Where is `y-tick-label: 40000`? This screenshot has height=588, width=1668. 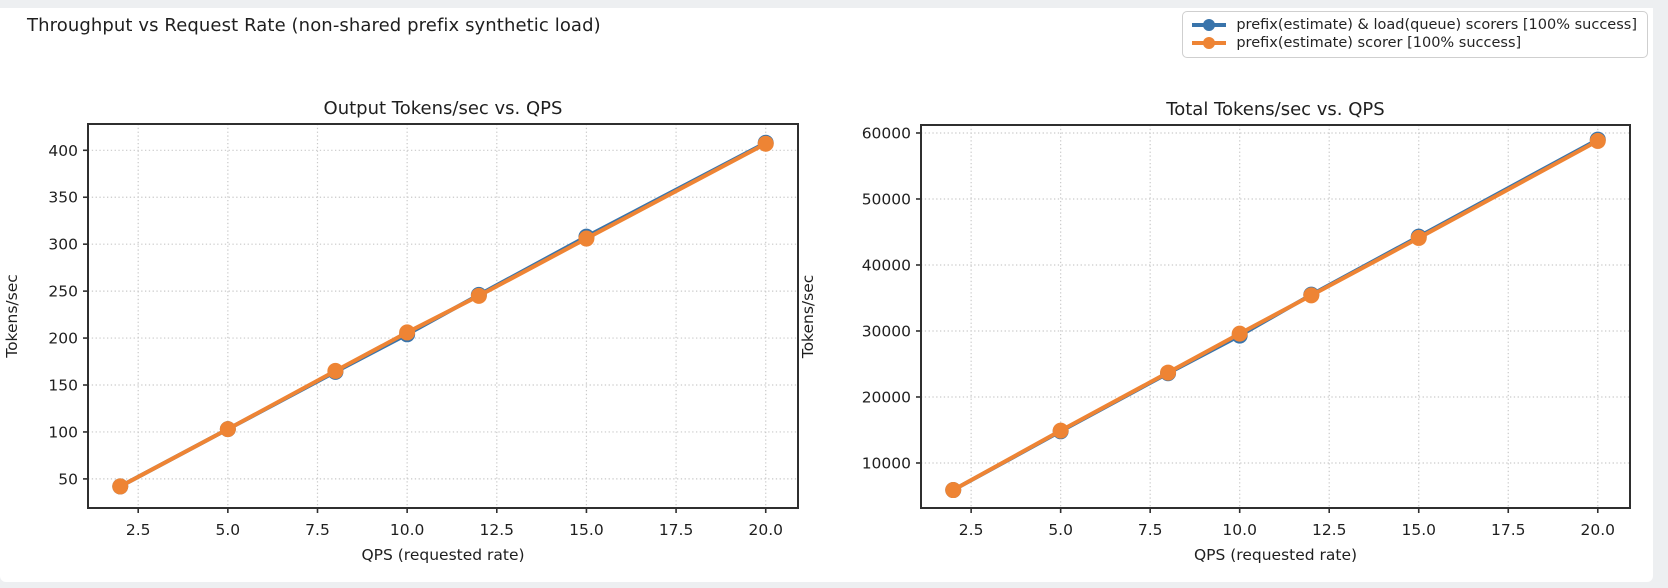
y-tick-label: 40000 is located at coordinates (886, 265).